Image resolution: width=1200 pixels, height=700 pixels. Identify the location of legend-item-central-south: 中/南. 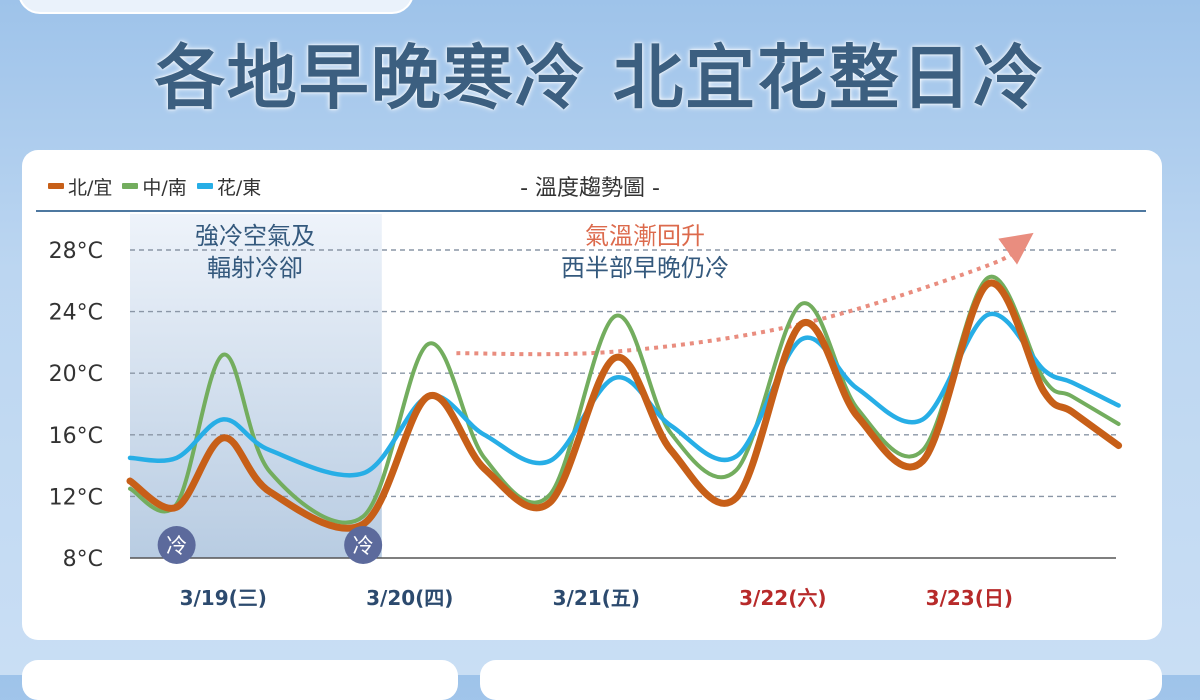
(154, 186).